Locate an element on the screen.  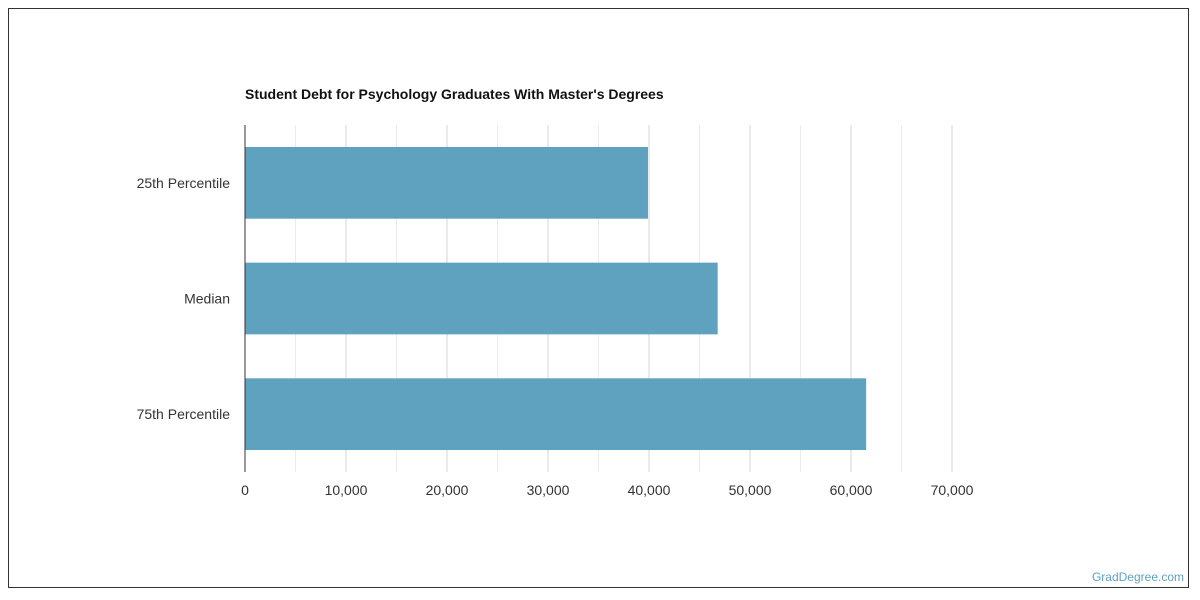
x-tick-label: 20,000 is located at coordinates (447, 490).